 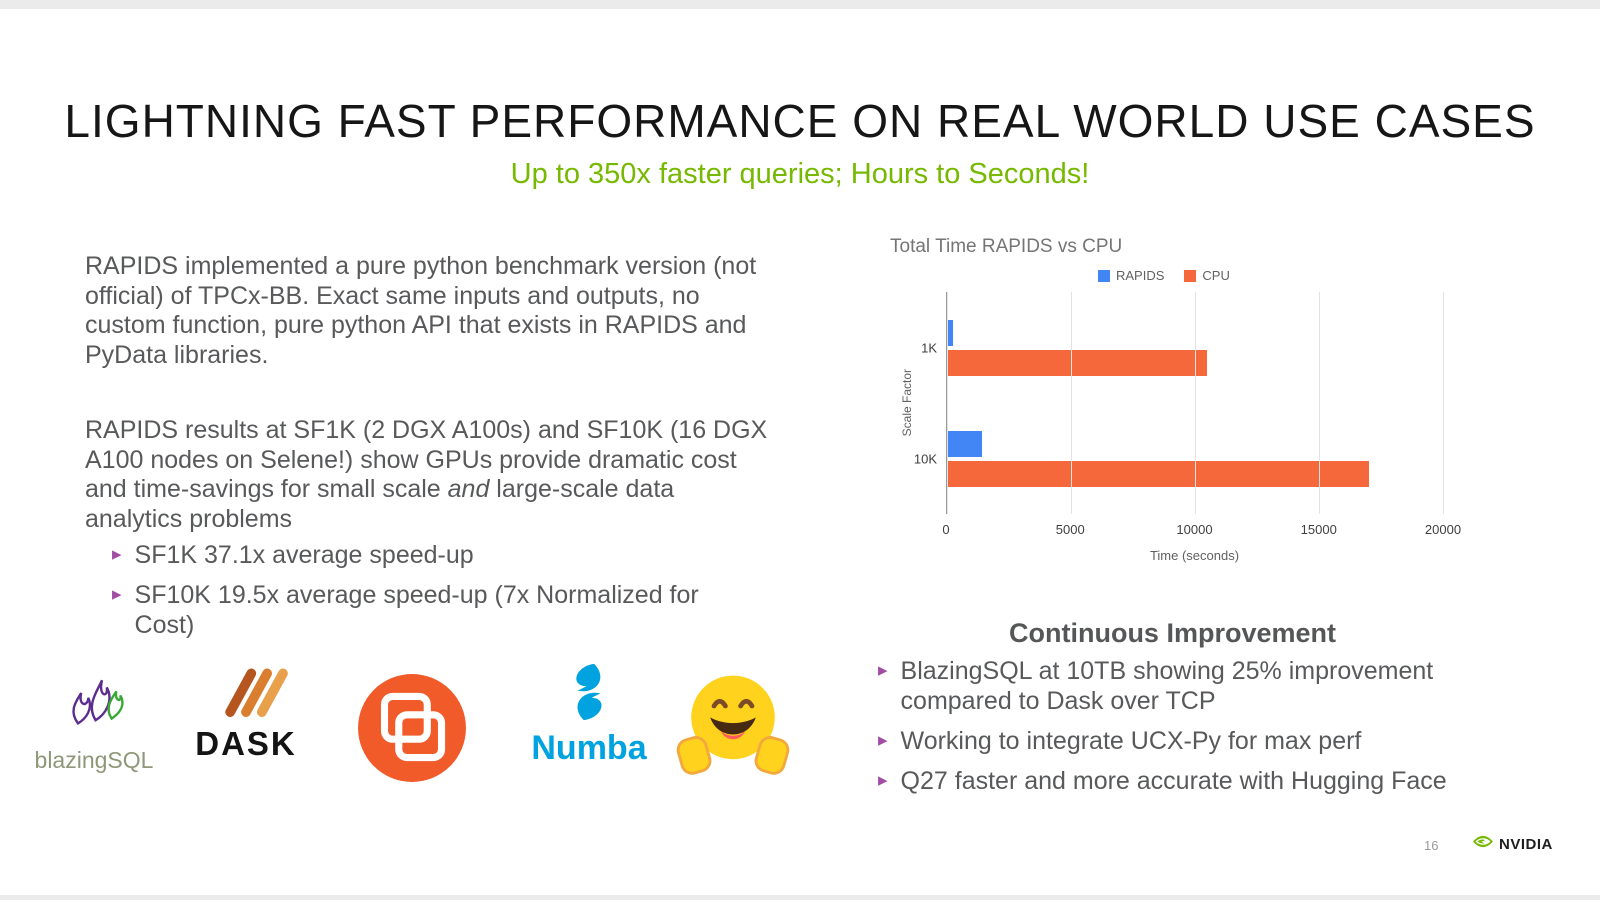 I want to click on numba-swirl-icon, so click(x=589, y=694).